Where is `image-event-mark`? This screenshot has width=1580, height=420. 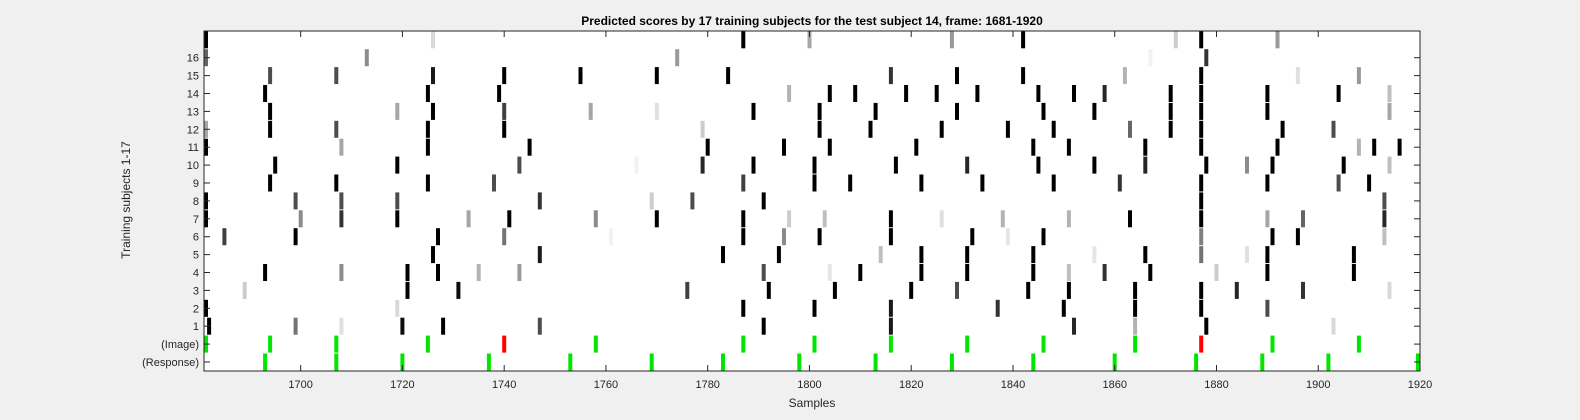 image-event-mark is located at coordinates (1043, 344).